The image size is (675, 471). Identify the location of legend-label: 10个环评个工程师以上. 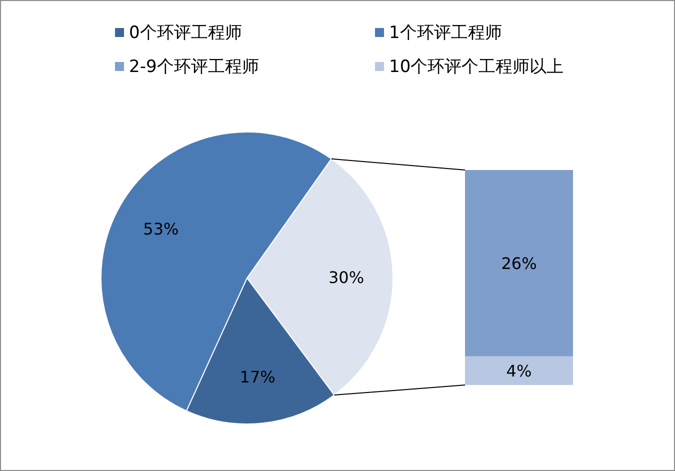
(476, 67).